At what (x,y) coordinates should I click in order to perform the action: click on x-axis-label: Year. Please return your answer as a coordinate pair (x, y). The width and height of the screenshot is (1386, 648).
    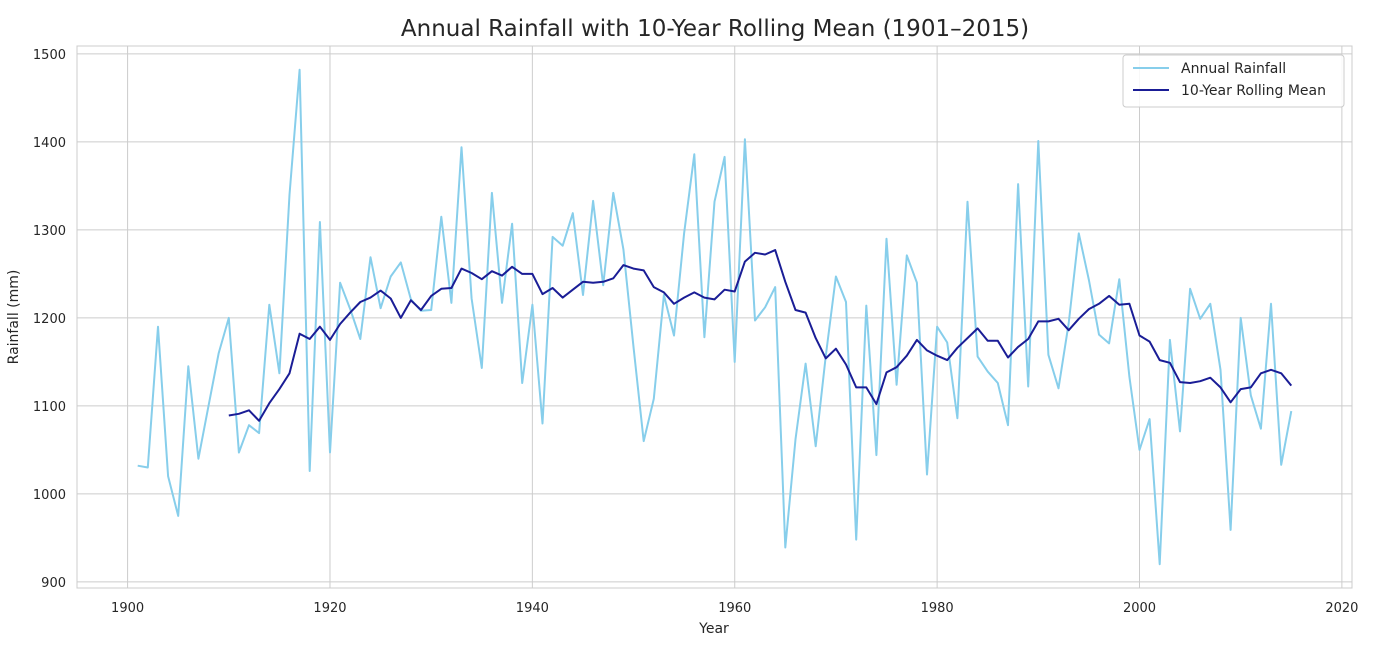
    Looking at the image, I should click on (713, 629).